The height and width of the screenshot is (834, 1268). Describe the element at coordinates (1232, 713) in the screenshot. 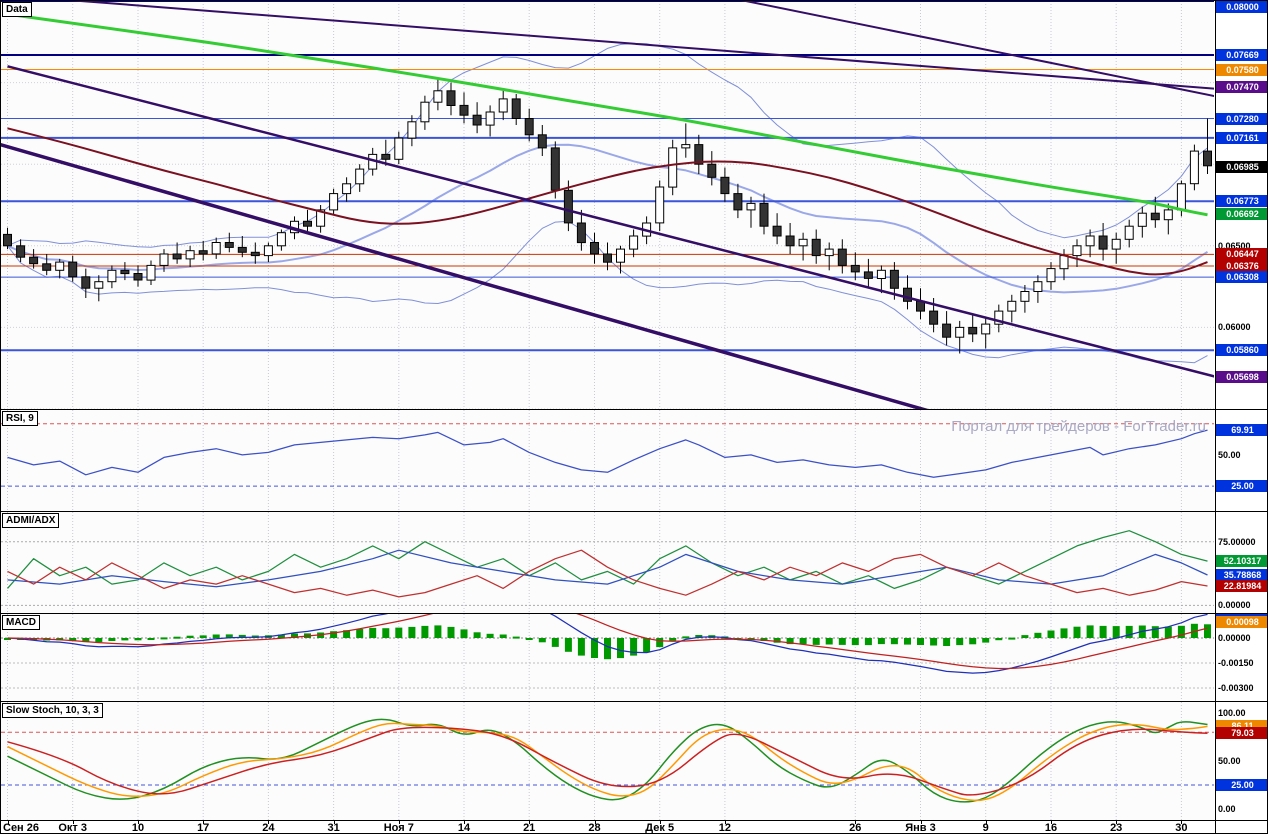

I see `stoch-scale-label: 100.00` at that location.